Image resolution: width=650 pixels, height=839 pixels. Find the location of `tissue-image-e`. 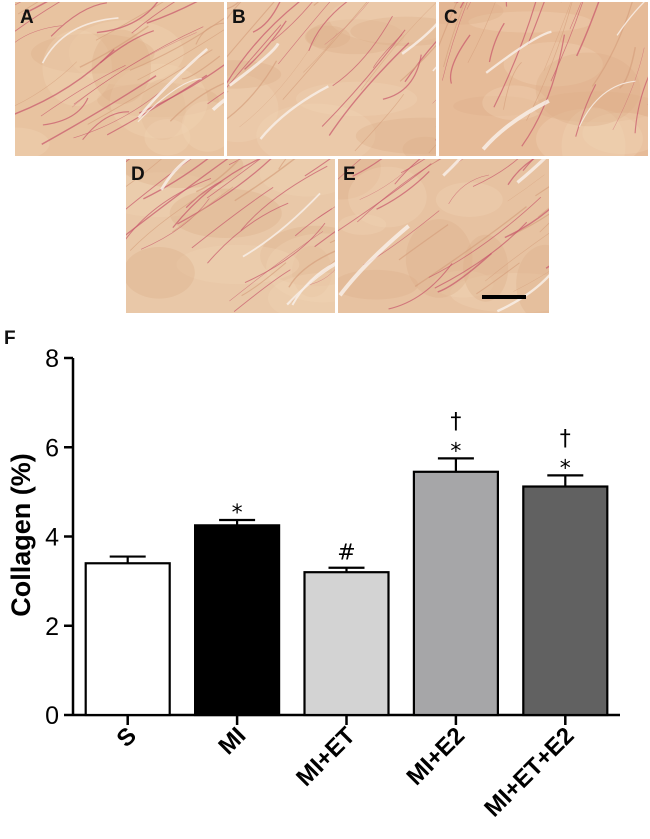

tissue-image-e is located at coordinates (443, 236).